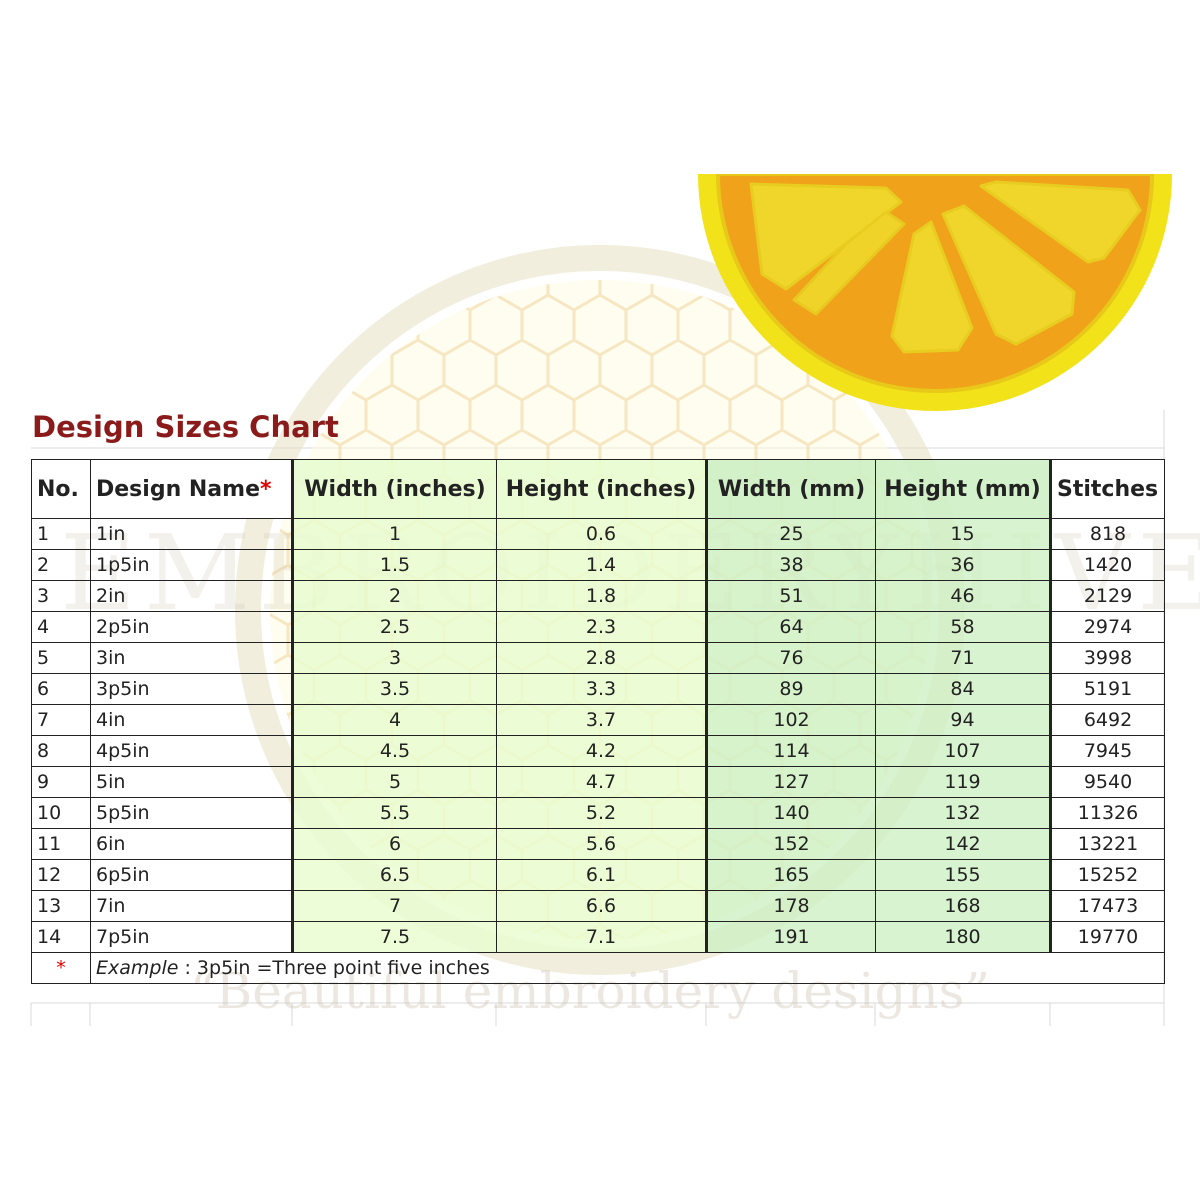 This screenshot has width=1200, height=1200. What do you see at coordinates (790, 534) in the screenshot?
I see `cell-width-mm: 25` at bounding box center [790, 534].